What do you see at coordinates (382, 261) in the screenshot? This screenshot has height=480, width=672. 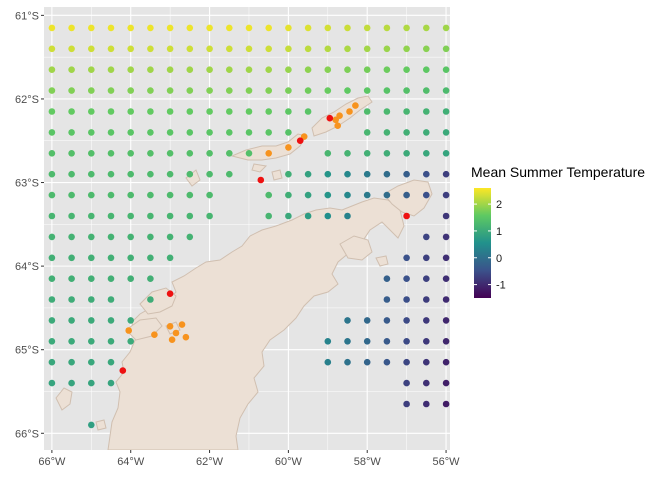 I see `seymour-island` at bounding box center [382, 261].